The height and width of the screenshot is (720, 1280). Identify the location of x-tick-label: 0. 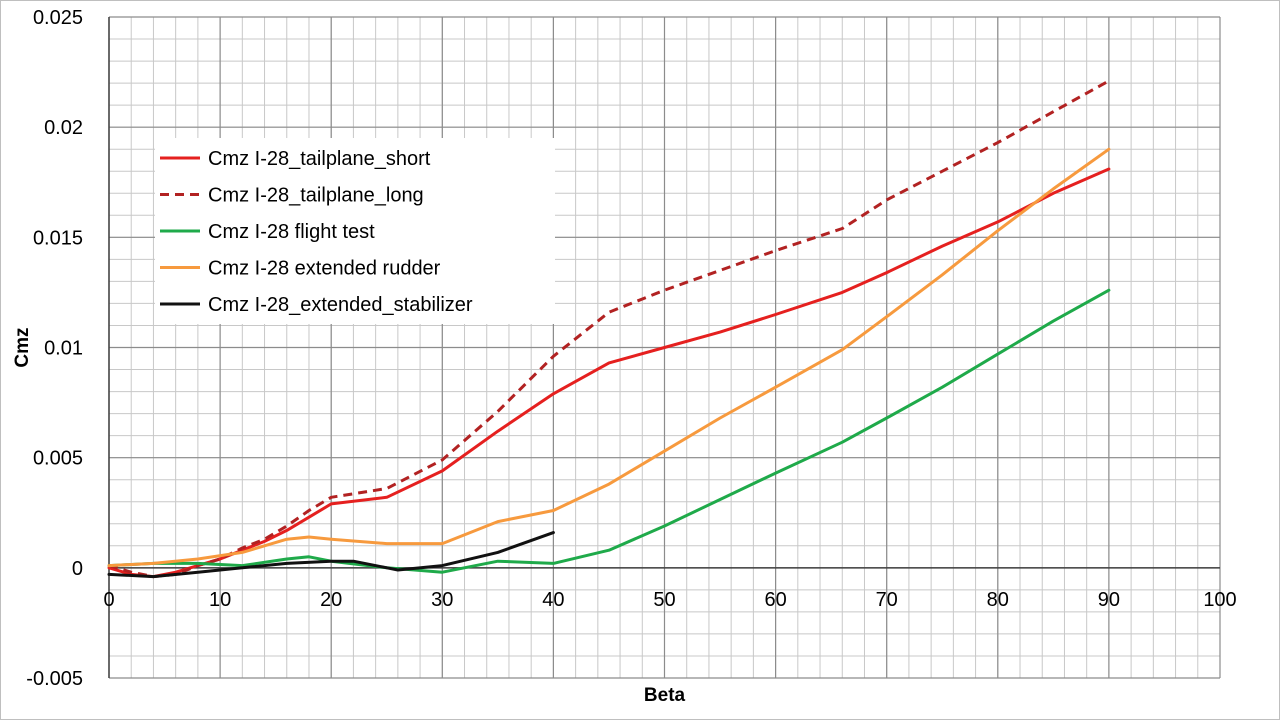
(108, 600).